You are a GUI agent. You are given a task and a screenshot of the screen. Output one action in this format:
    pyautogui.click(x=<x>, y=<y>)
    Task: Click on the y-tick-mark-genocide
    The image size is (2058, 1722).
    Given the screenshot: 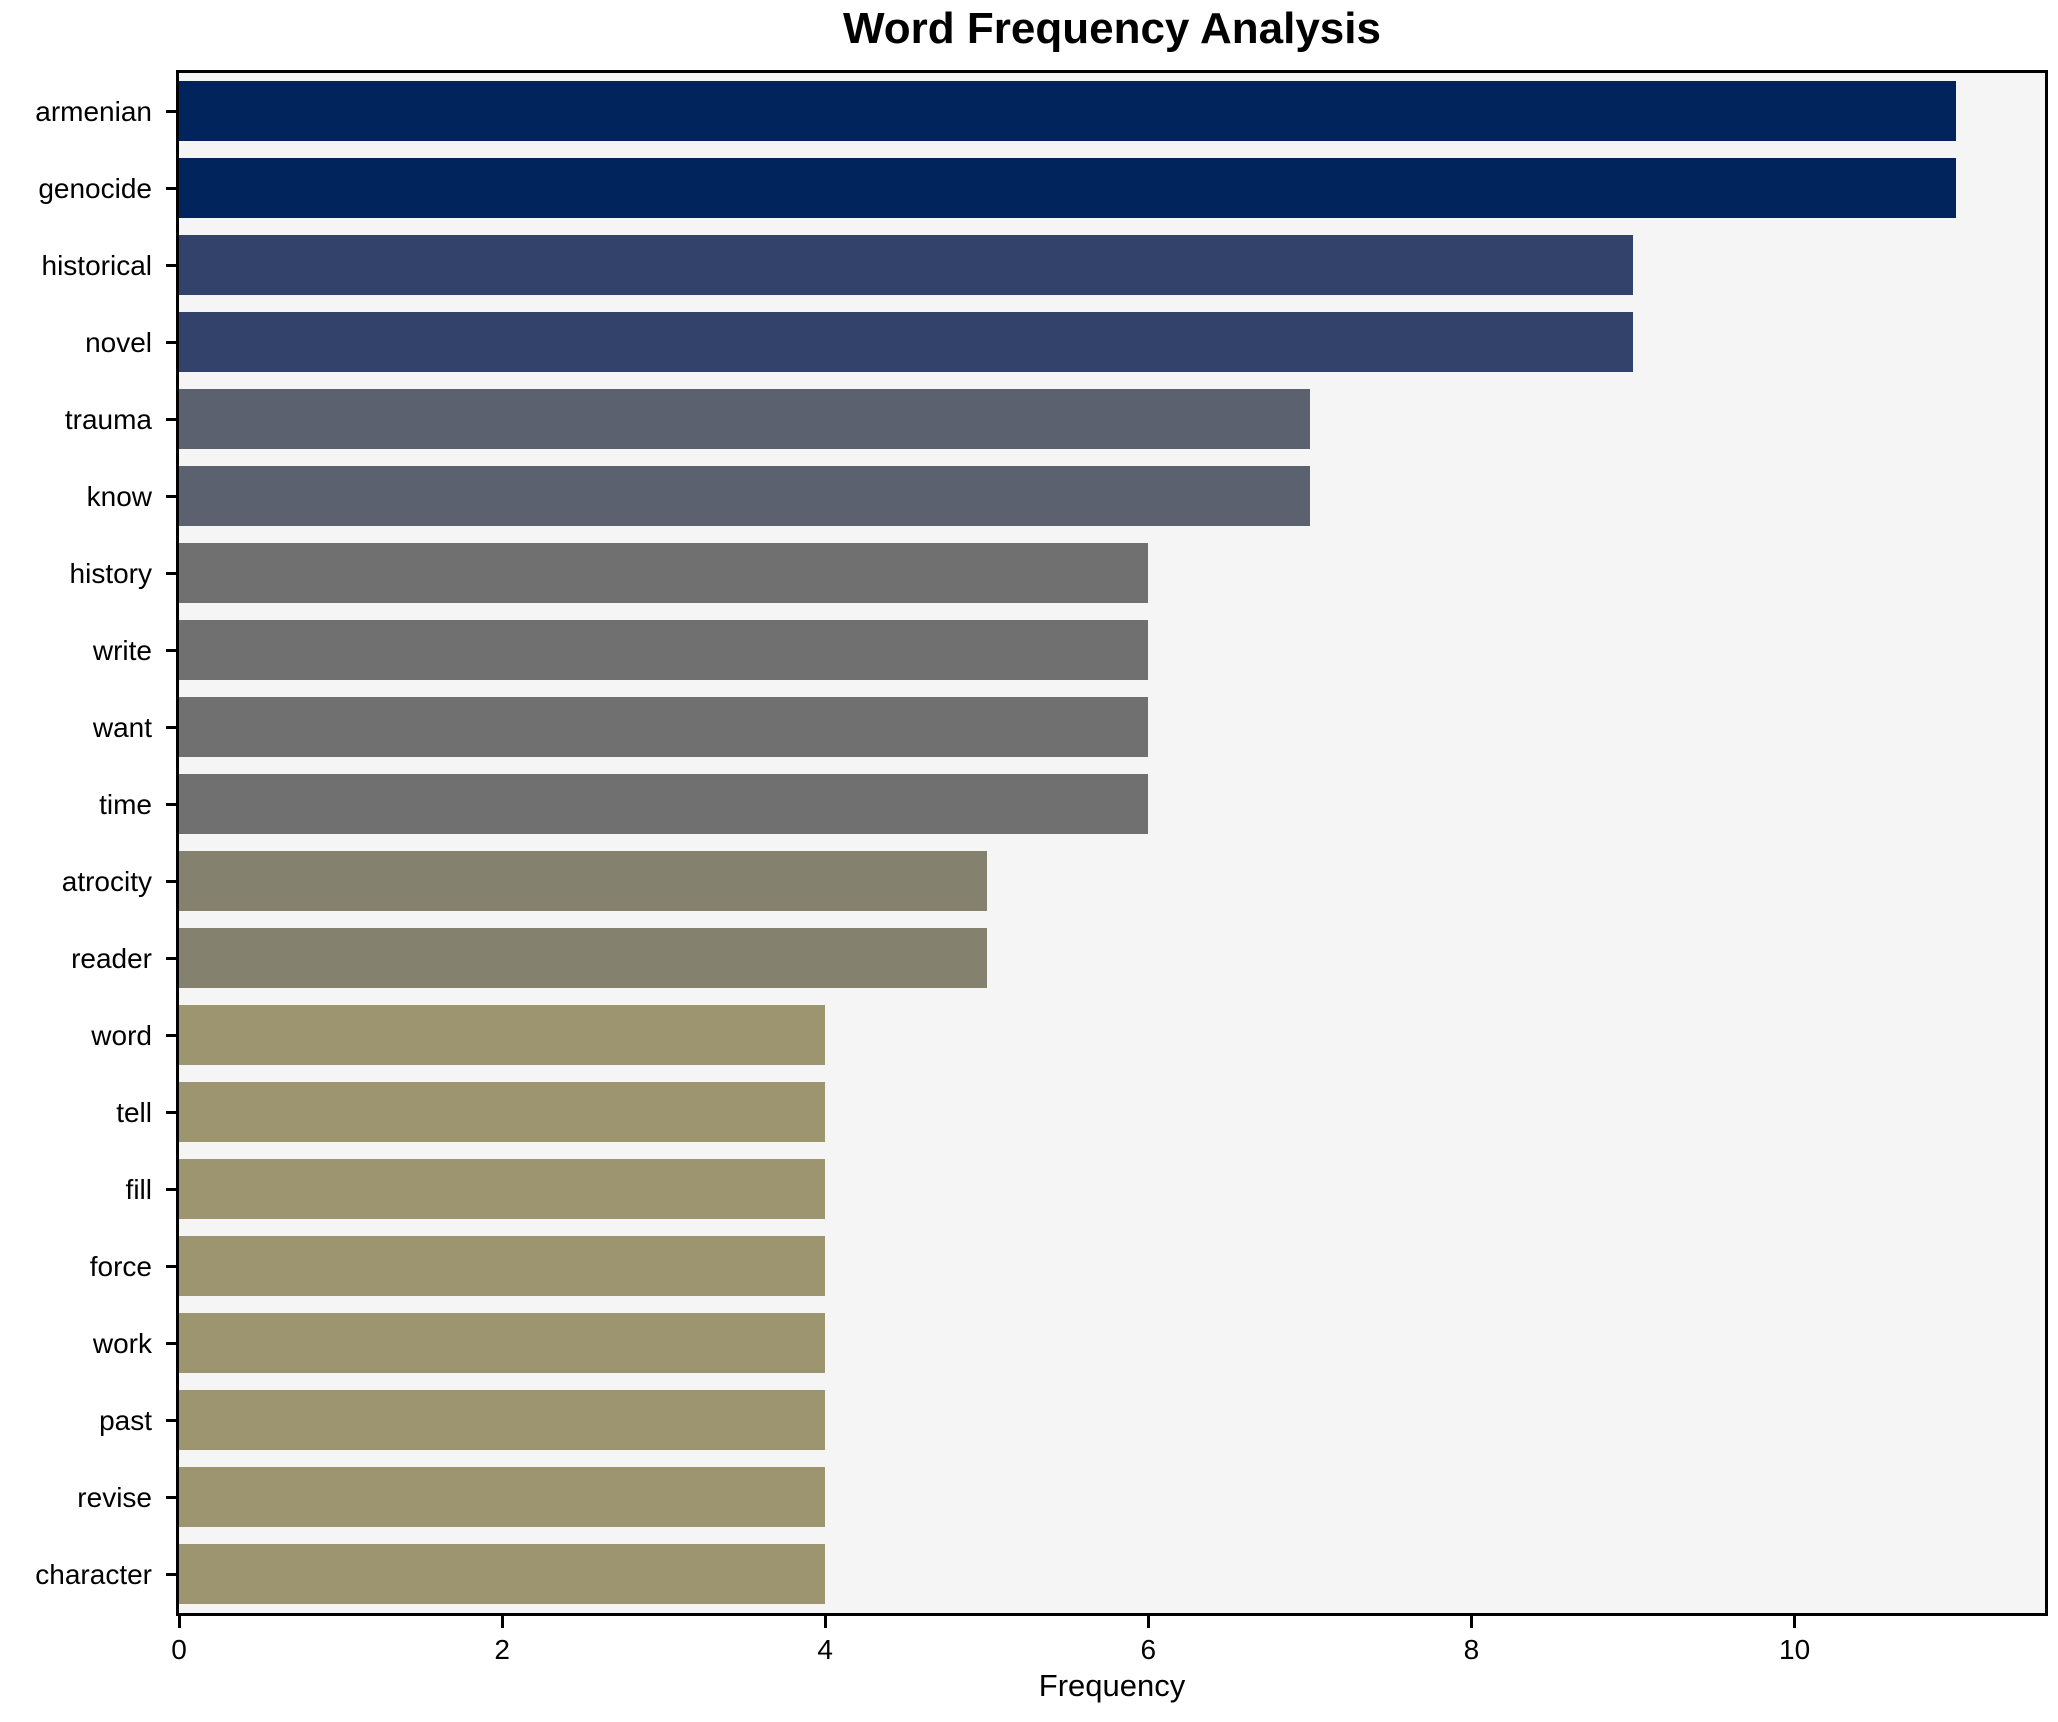 What is the action you would take?
    pyautogui.click(x=171, y=188)
    